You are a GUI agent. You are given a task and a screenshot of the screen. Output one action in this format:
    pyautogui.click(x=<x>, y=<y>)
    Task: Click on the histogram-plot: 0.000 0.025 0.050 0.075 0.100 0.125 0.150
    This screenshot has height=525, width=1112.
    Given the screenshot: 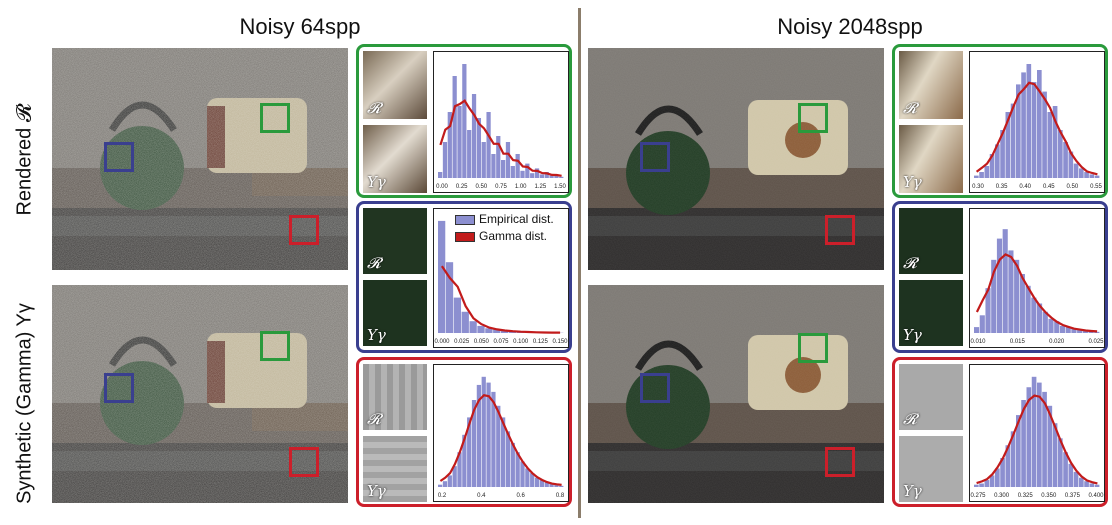 What is the action you would take?
    pyautogui.click(x=501, y=282)
    